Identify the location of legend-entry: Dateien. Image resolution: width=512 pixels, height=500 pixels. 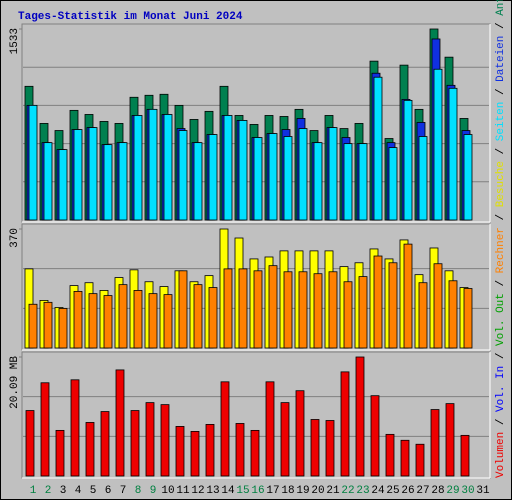
(501, 59).